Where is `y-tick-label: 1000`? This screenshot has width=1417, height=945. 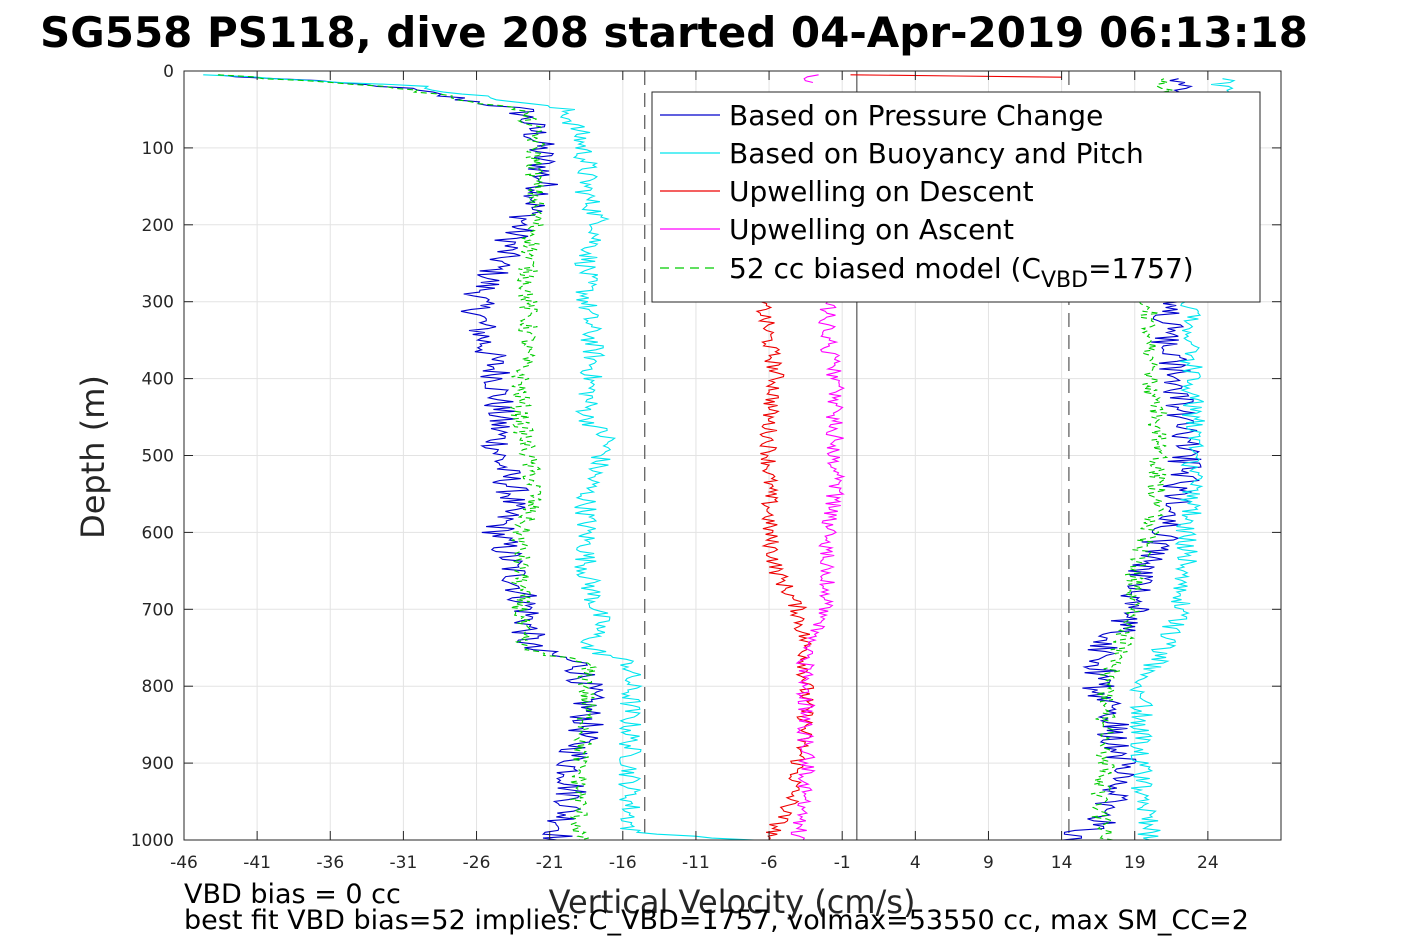 y-tick-label: 1000 is located at coordinates (152, 841).